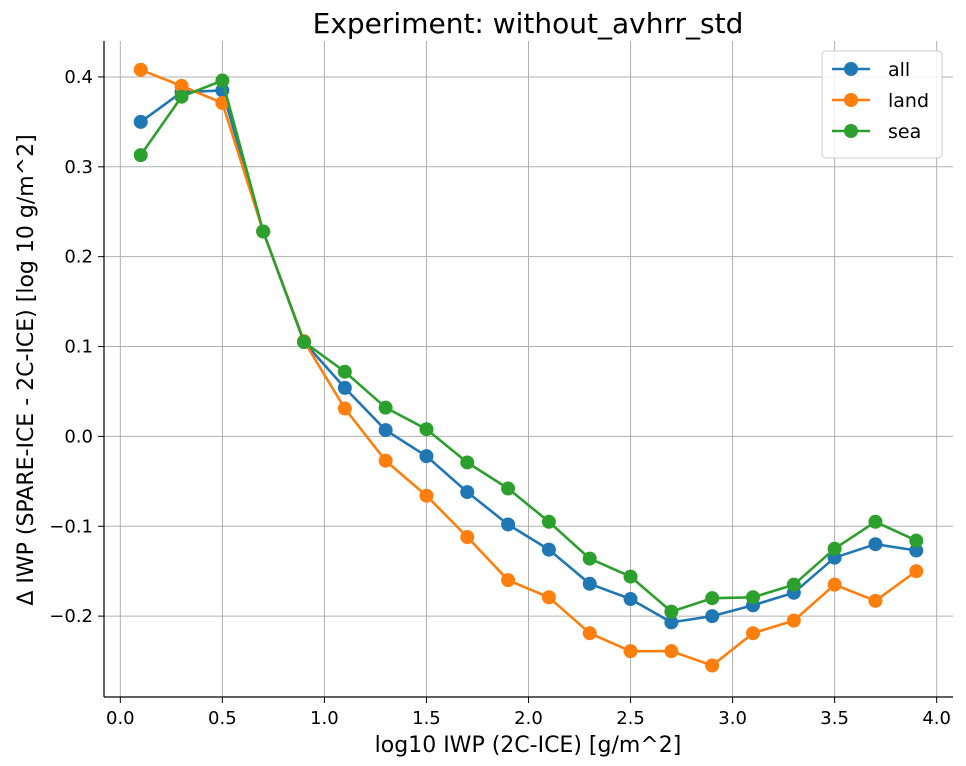 The width and height of the screenshot is (966, 766). What do you see at coordinates (71, 526) in the screenshot?
I see `y-tick-label: −0.1` at bounding box center [71, 526].